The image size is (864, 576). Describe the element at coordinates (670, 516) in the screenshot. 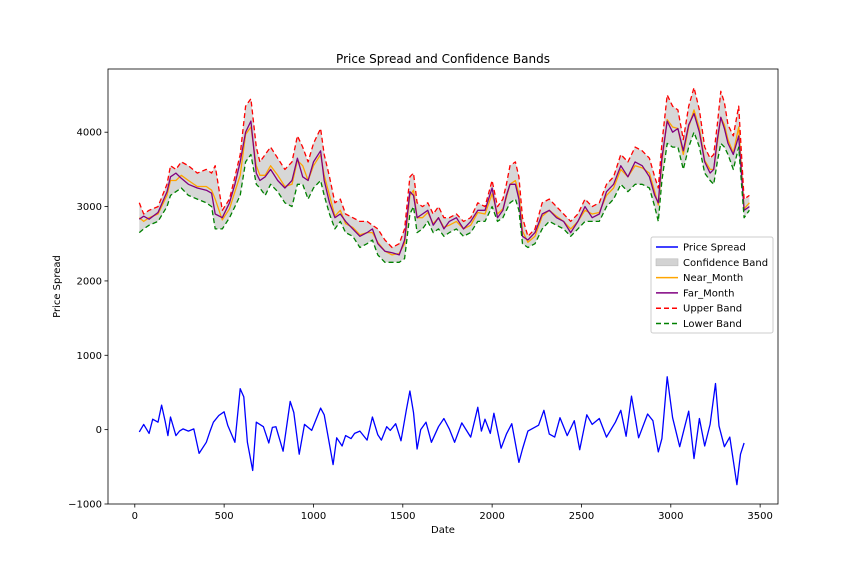

I see `x-tick-label: 3000` at that location.